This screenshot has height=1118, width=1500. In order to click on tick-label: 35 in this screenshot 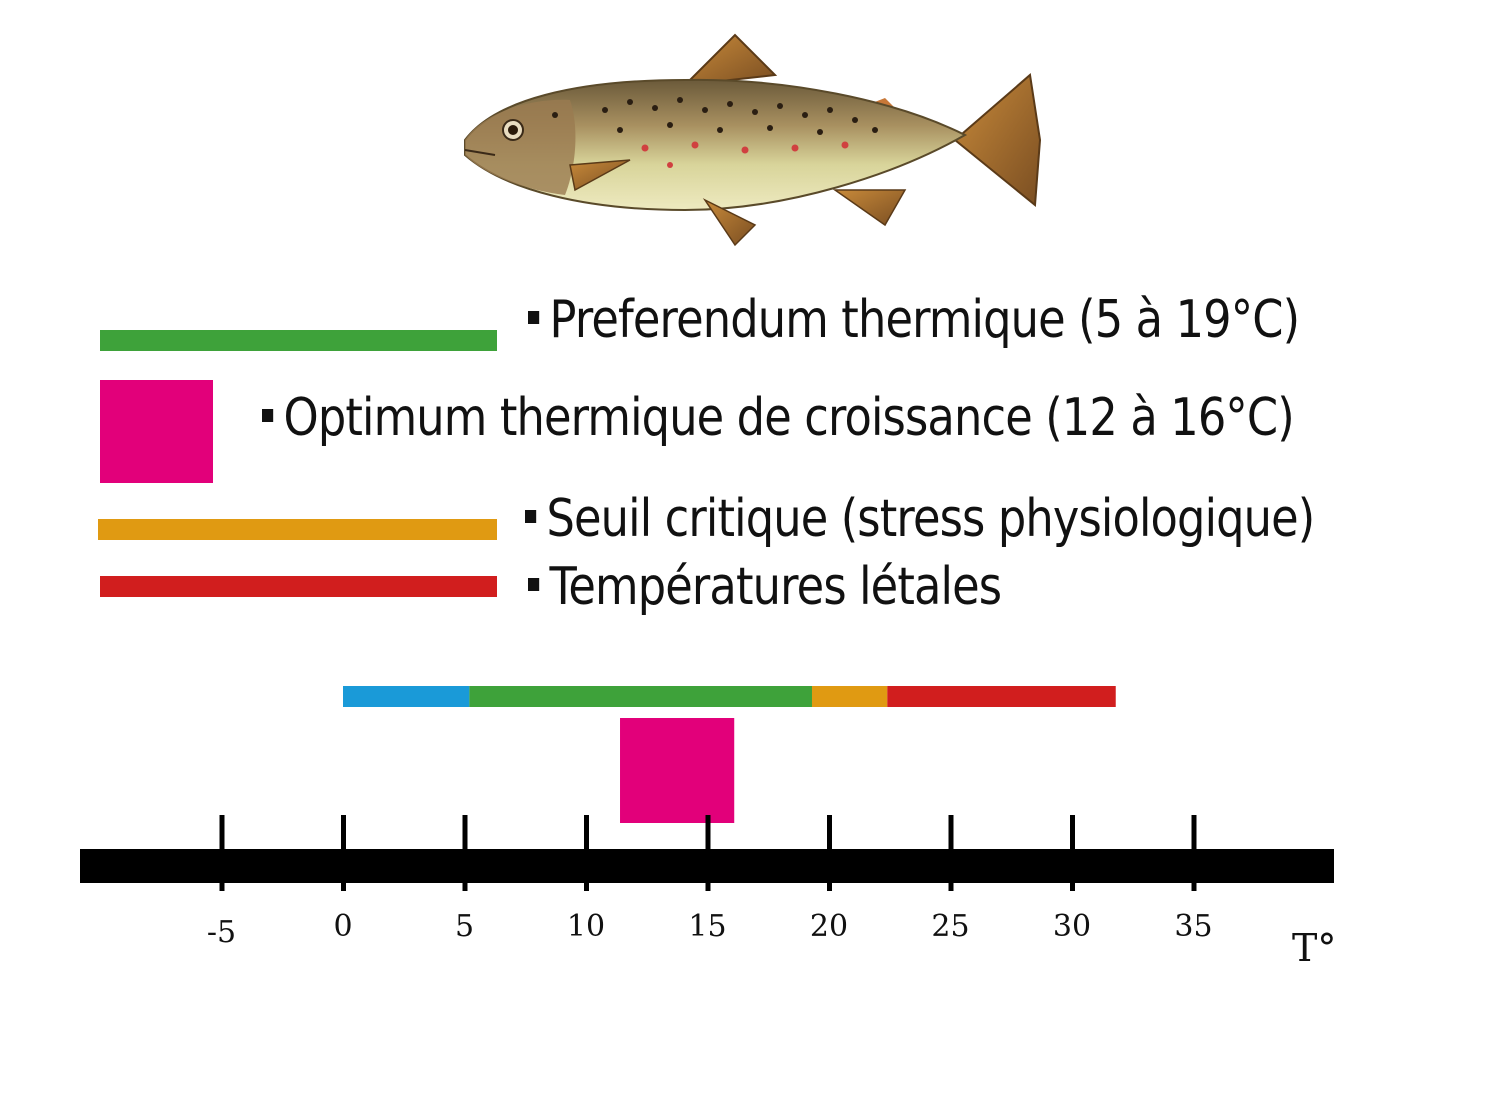, I will do `click(1193, 926)`.